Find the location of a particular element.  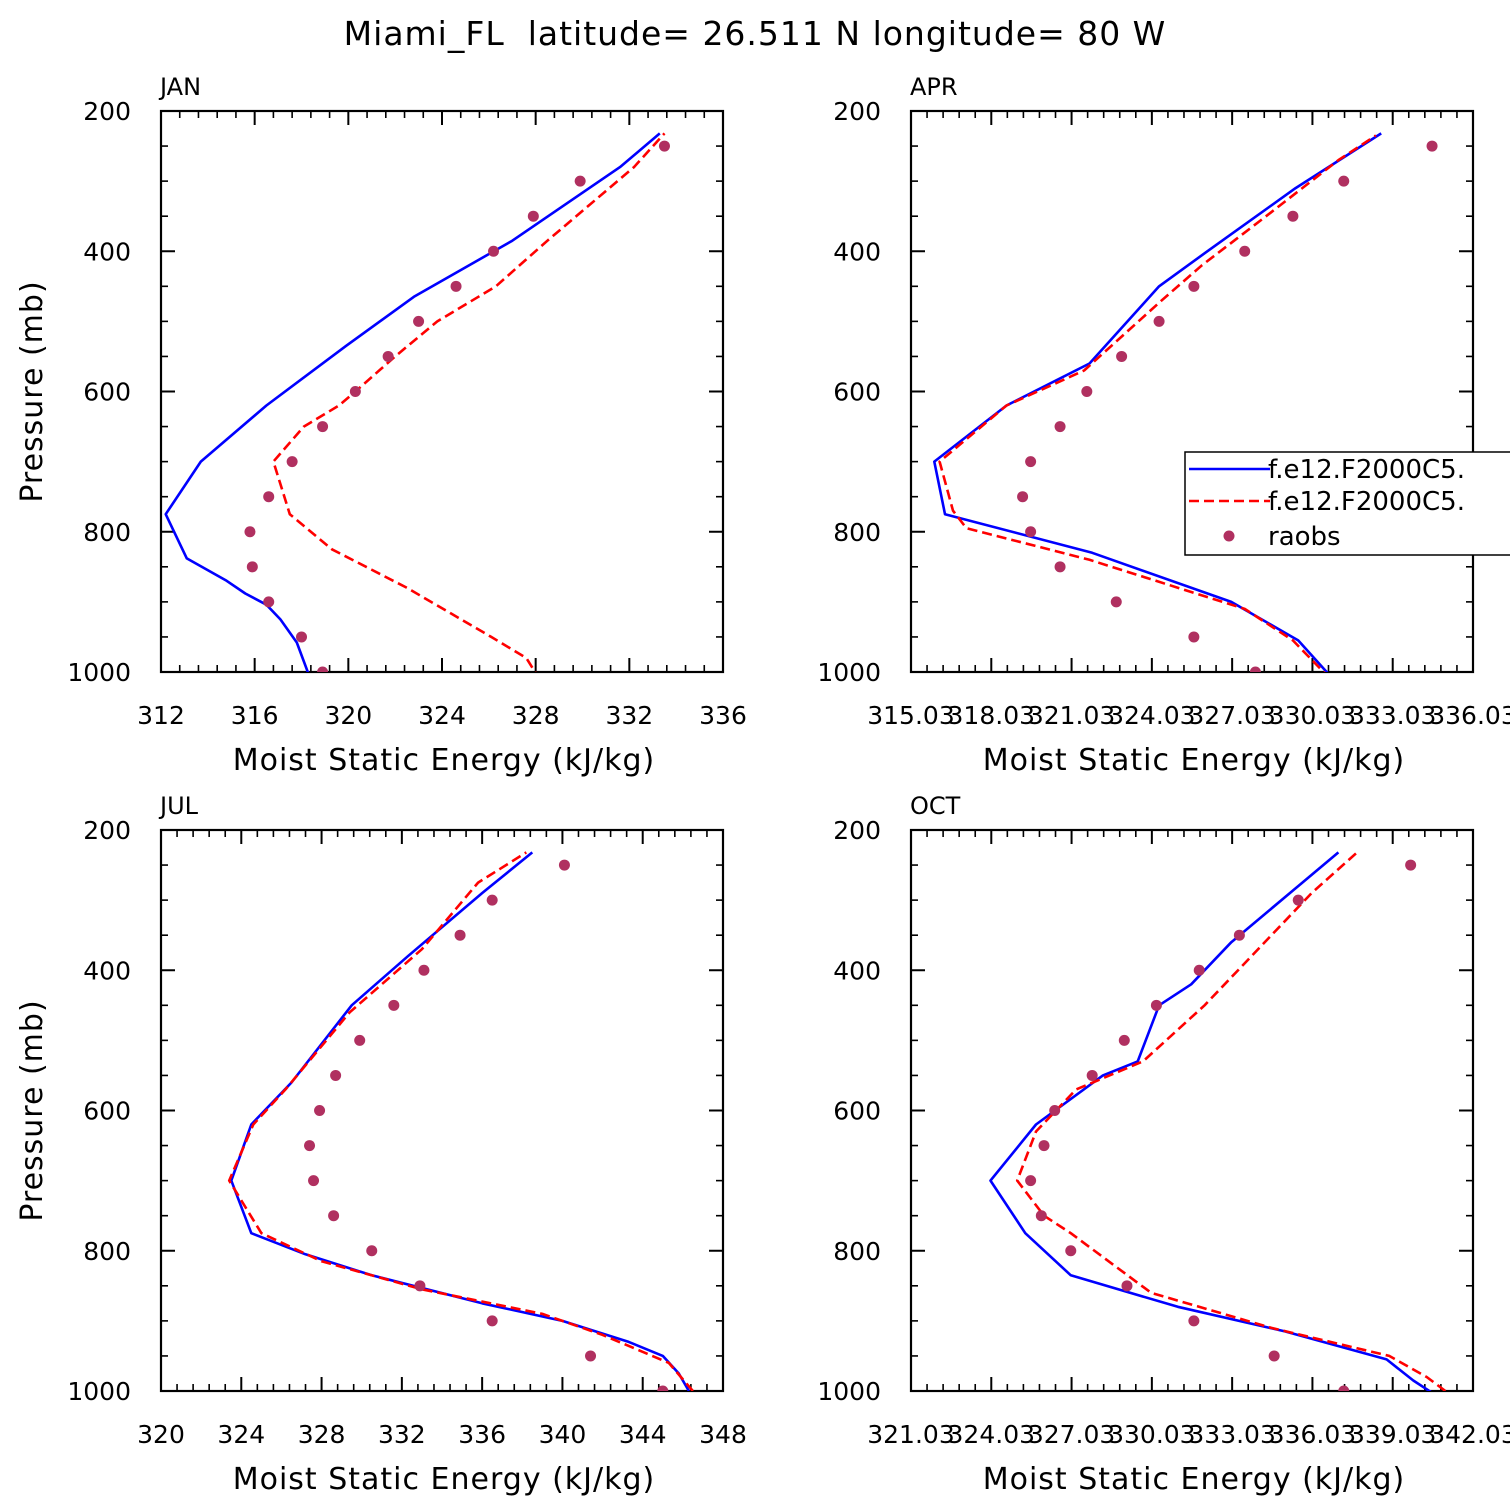

panel-label: OCT is located at coordinates (935, 806).